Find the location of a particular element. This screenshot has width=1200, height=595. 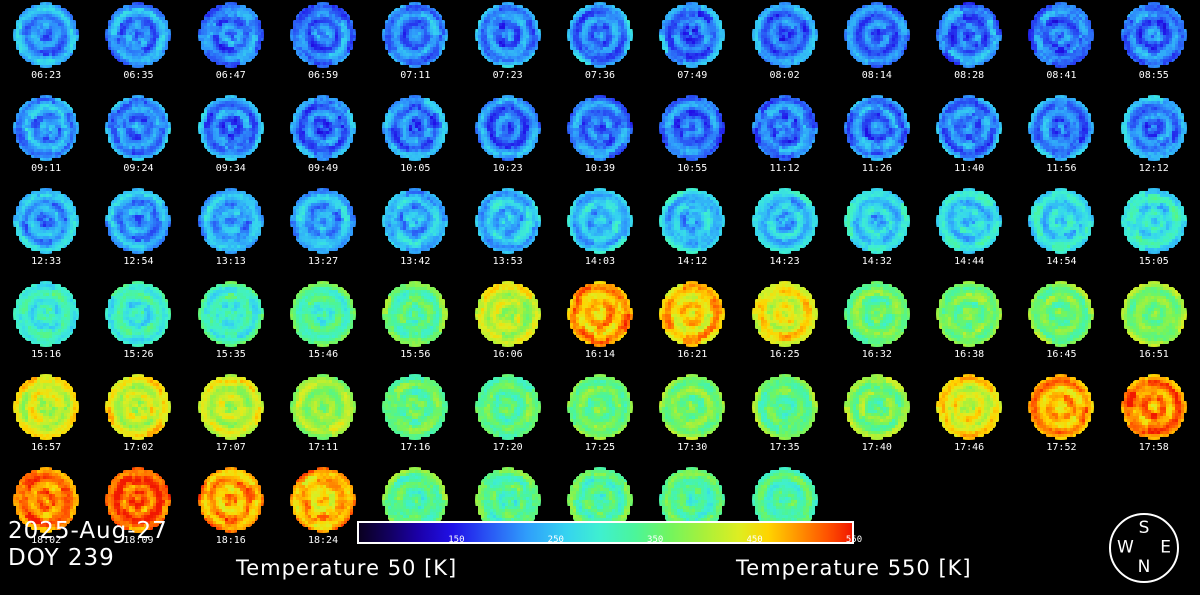

panel-timestamp: 07:11 is located at coordinates (415, 75).